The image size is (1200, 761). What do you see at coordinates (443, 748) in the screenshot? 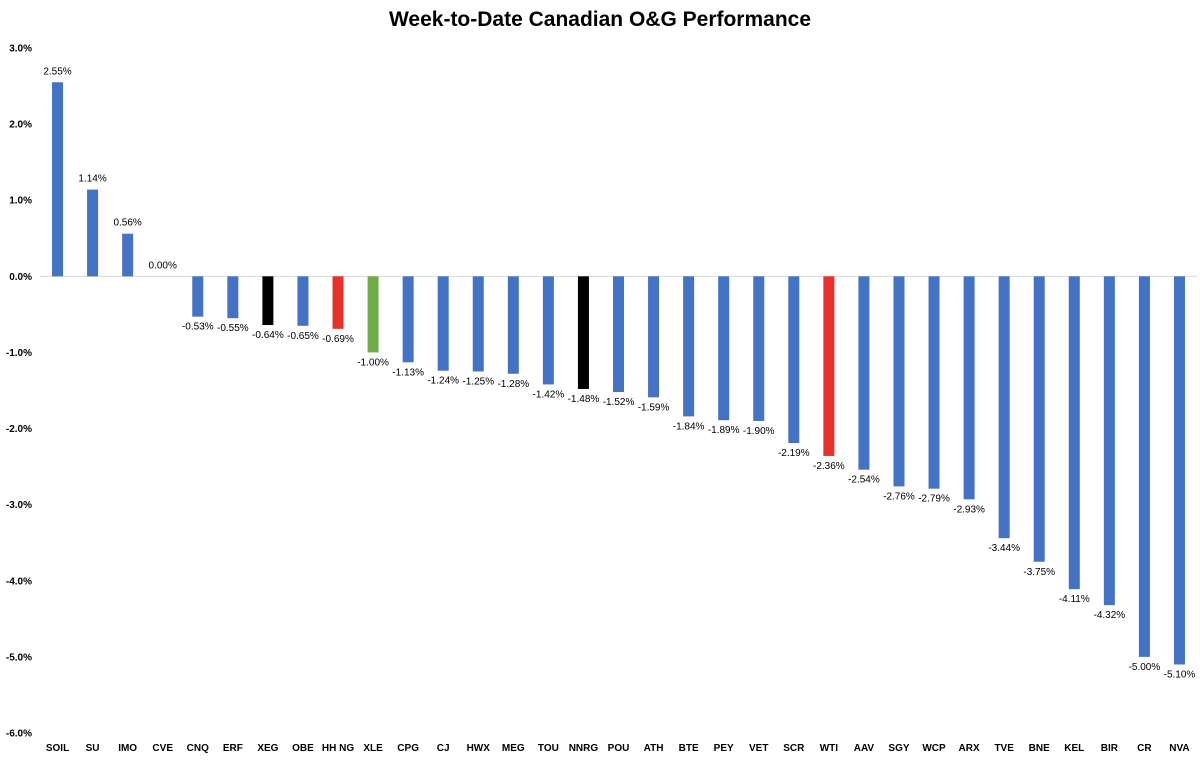
I see `category-label: CJ` at bounding box center [443, 748].